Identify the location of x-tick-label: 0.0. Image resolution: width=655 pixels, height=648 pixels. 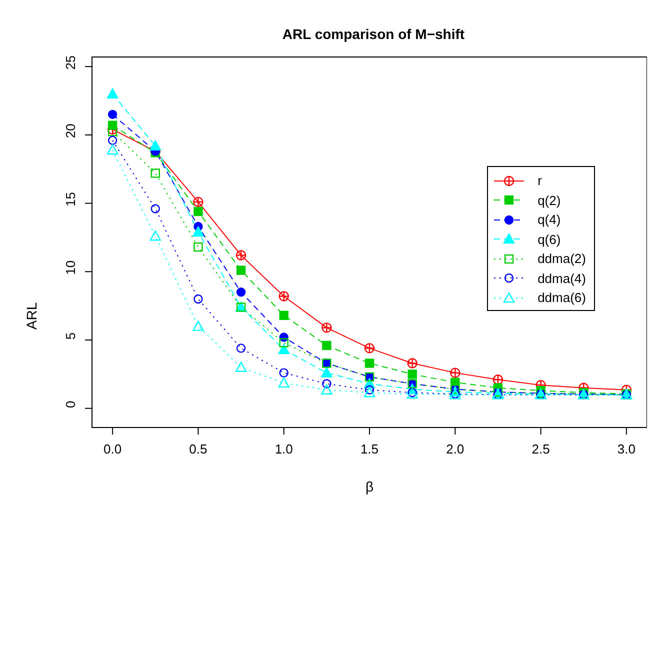
(113, 449).